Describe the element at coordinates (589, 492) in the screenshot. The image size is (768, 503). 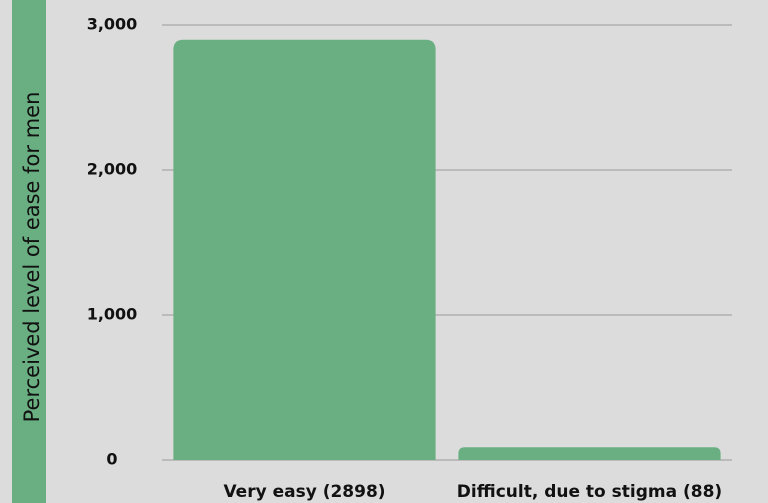
I see `x-tick-label: Difficult, due to stigma (88)` at that location.